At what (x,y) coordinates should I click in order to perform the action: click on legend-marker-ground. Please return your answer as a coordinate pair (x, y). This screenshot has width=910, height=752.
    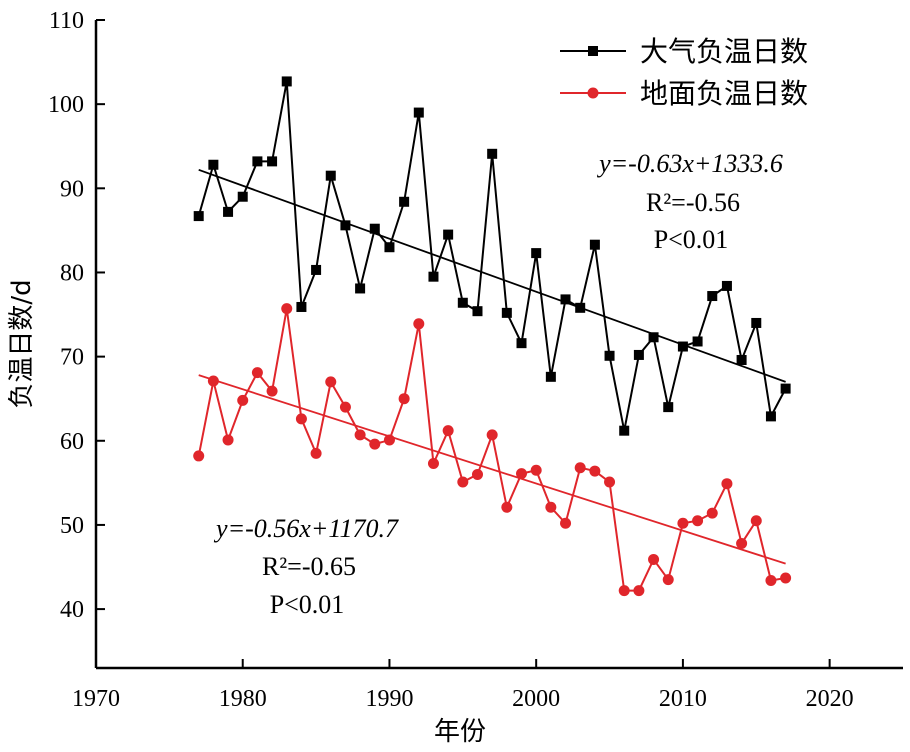
    Looking at the image, I should click on (593, 93).